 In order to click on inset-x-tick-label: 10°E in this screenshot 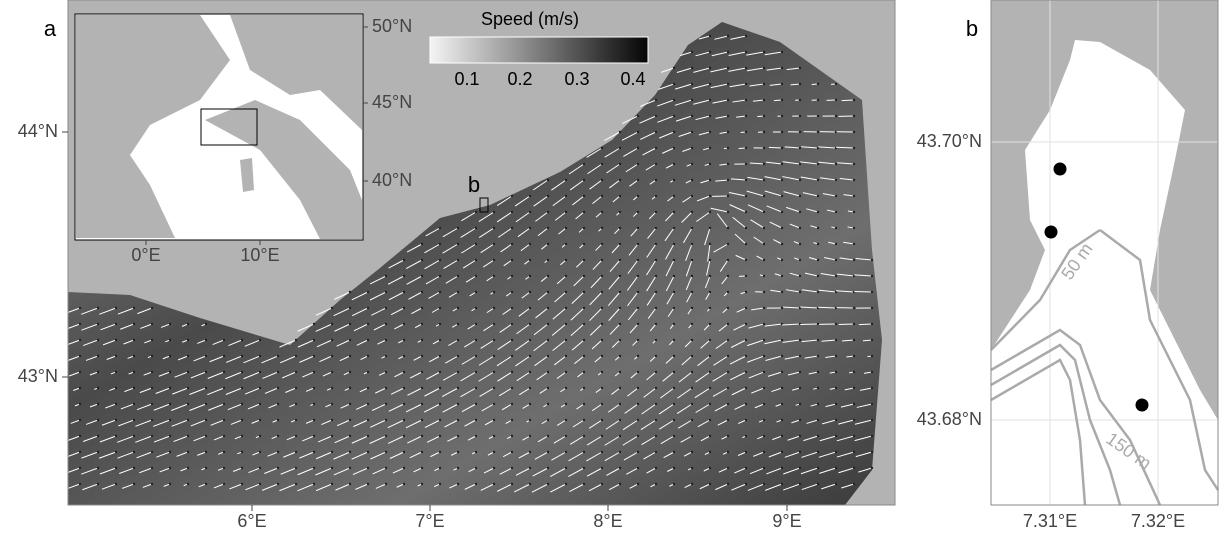, I will do `click(259, 255)`.